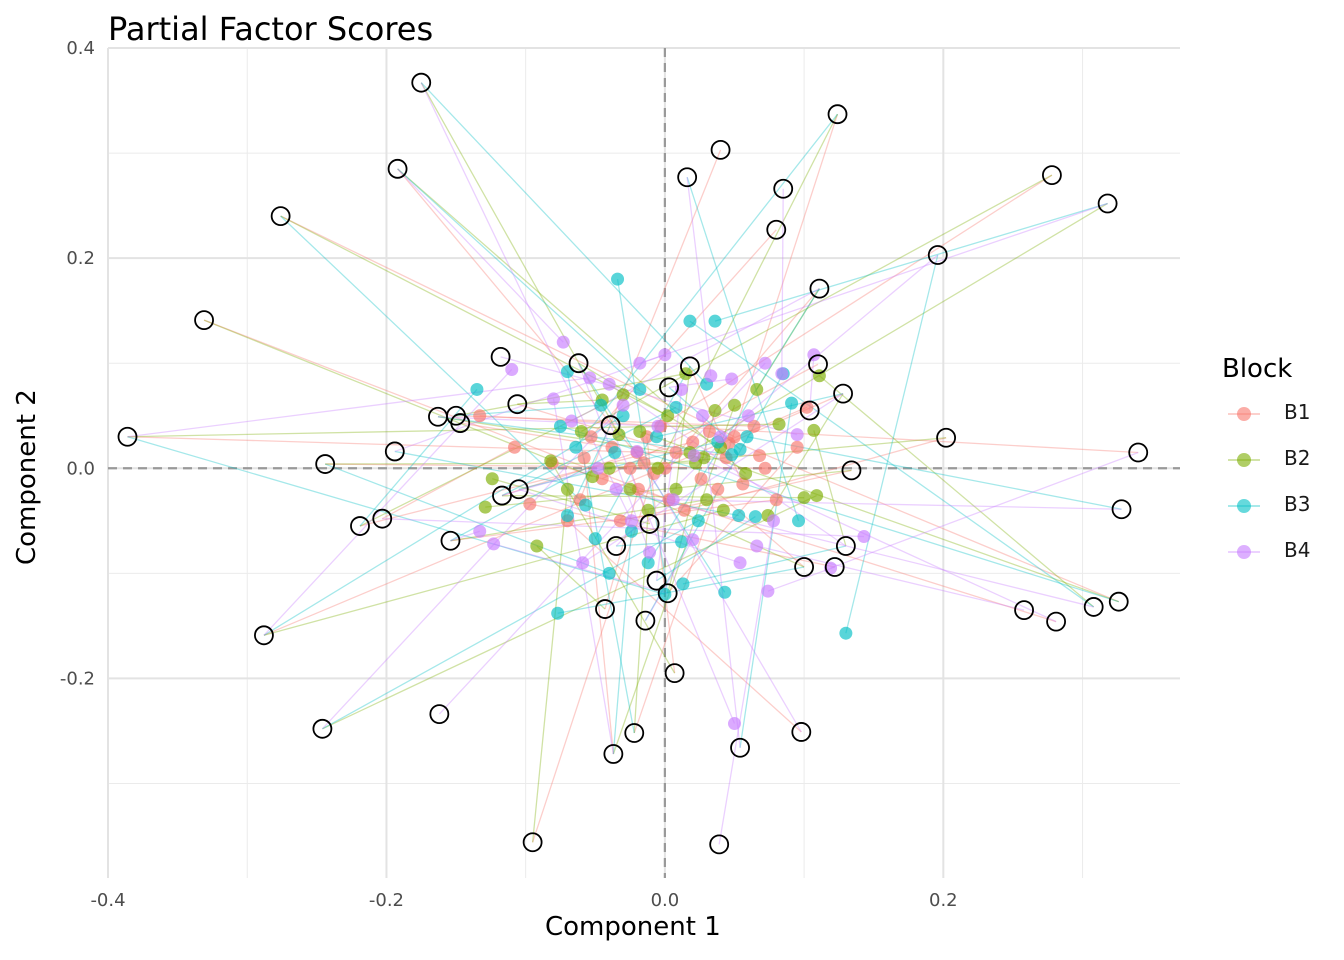  What do you see at coordinates (633, 927) in the screenshot?
I see `x-axis-label: Component 1` at bounding box center [633, 927].